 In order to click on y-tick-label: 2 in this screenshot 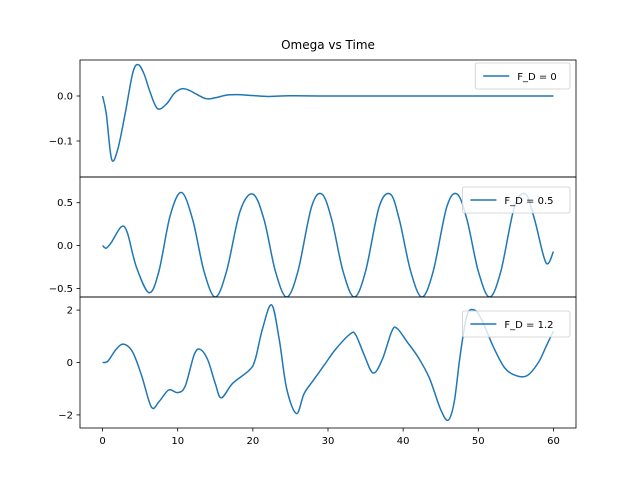, I will do `click(70, 311)`.